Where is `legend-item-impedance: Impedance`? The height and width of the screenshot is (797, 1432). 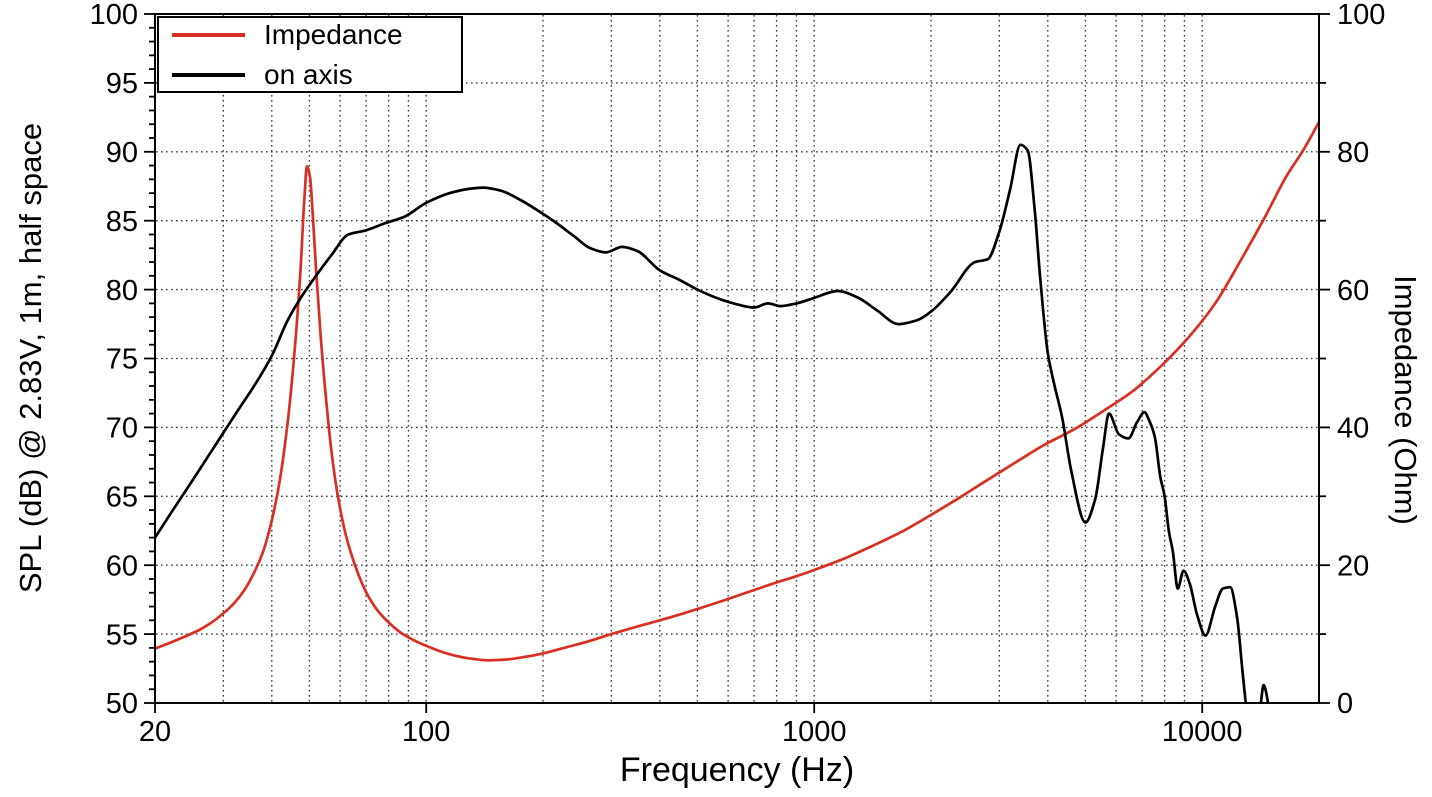
legend-item-impedance: Impedance is located at coordinates (316, 34).